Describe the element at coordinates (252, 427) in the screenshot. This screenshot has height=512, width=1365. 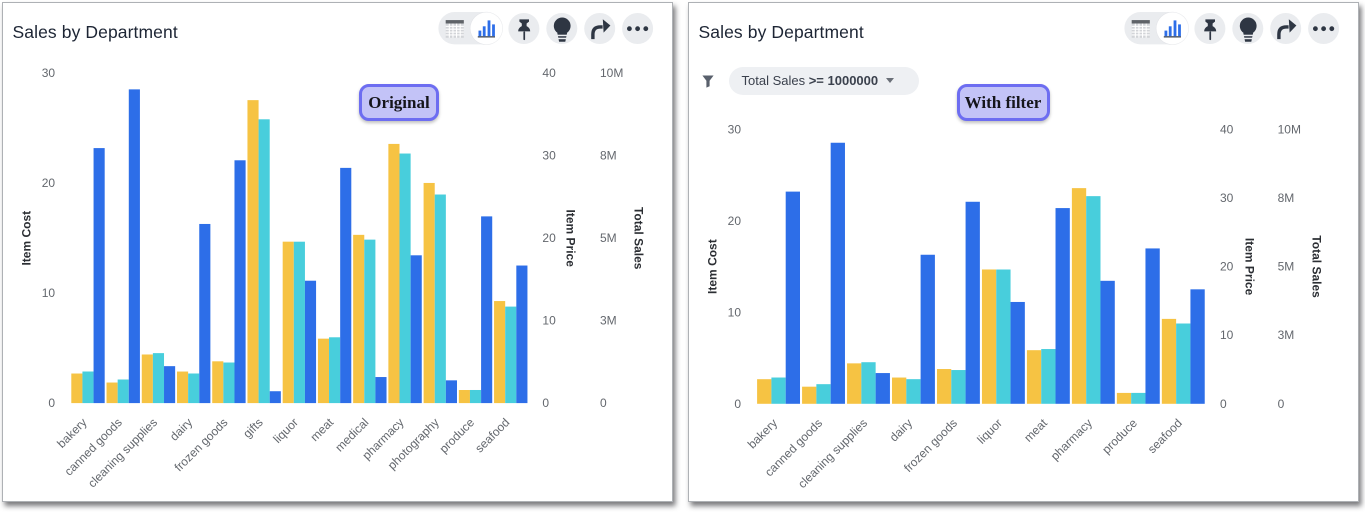
I see `svg-text: gifts` at that location.